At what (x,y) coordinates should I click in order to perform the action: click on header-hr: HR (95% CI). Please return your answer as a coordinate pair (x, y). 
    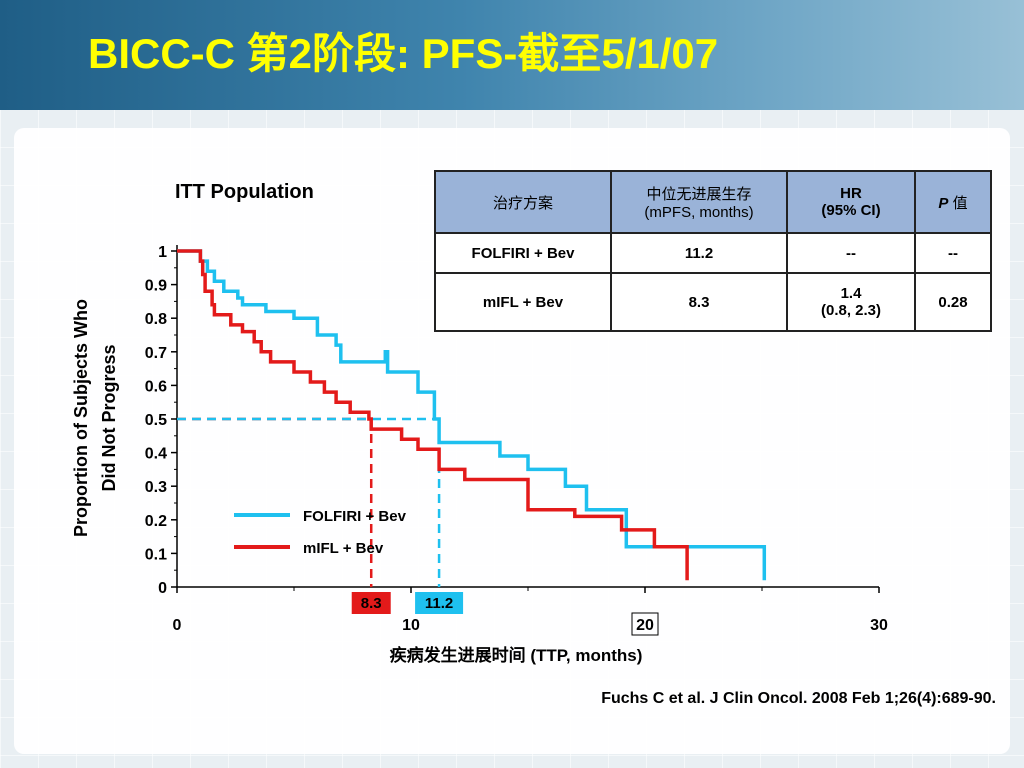
    Looking at the image, I should click on (851, 202).